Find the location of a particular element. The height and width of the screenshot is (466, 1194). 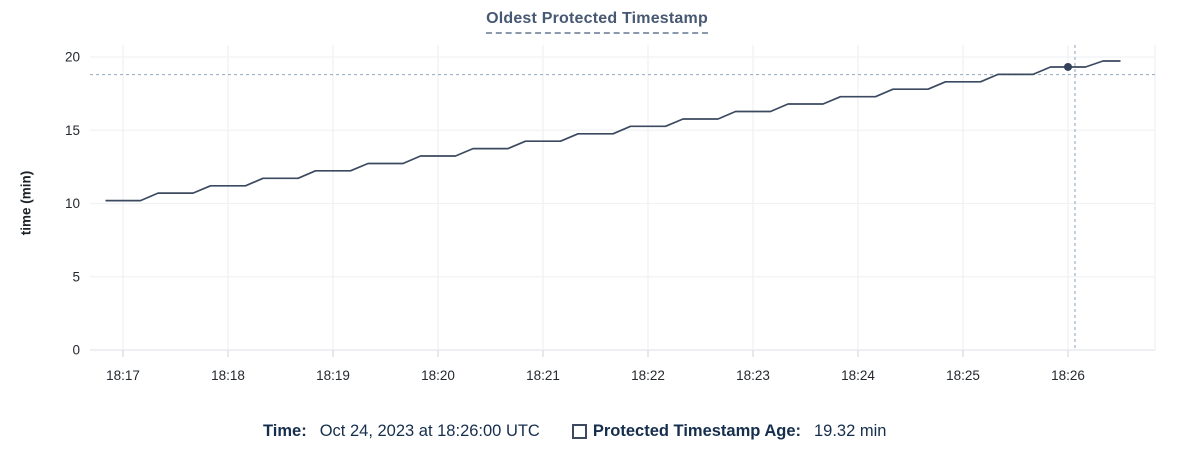

y-tick-label: 20 is located at coordinates (72, 57).